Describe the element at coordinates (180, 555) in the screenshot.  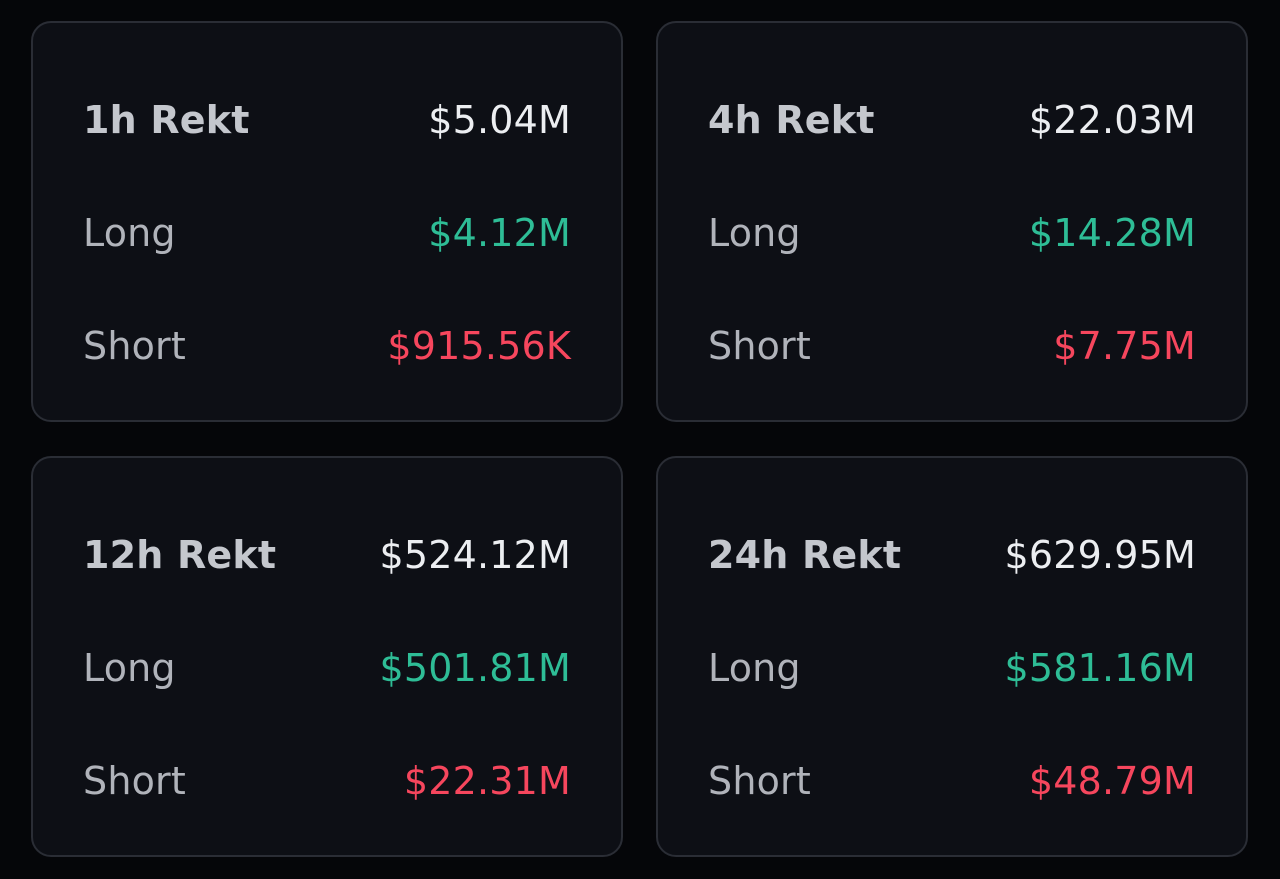
I see `rekt-period-title: 12h Rekt` at that location.